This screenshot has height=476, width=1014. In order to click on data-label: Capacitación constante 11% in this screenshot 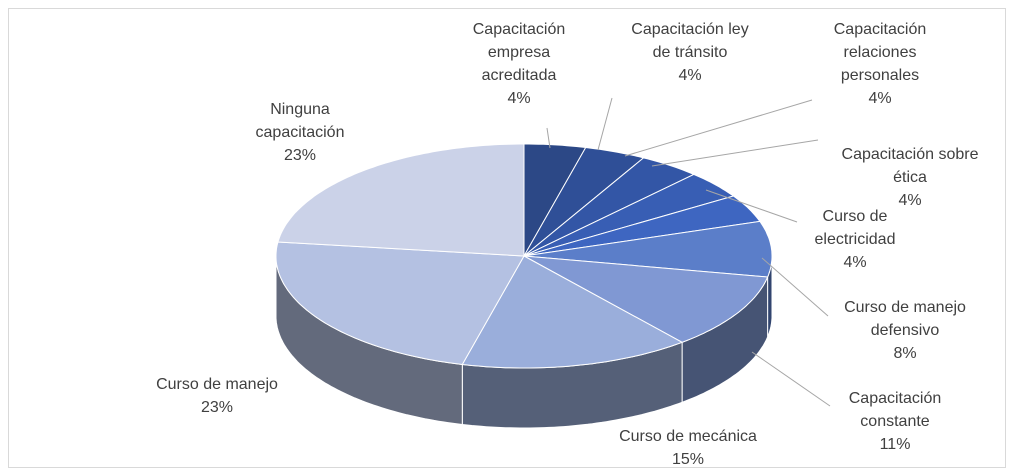, I will do `click(895, 421)`.